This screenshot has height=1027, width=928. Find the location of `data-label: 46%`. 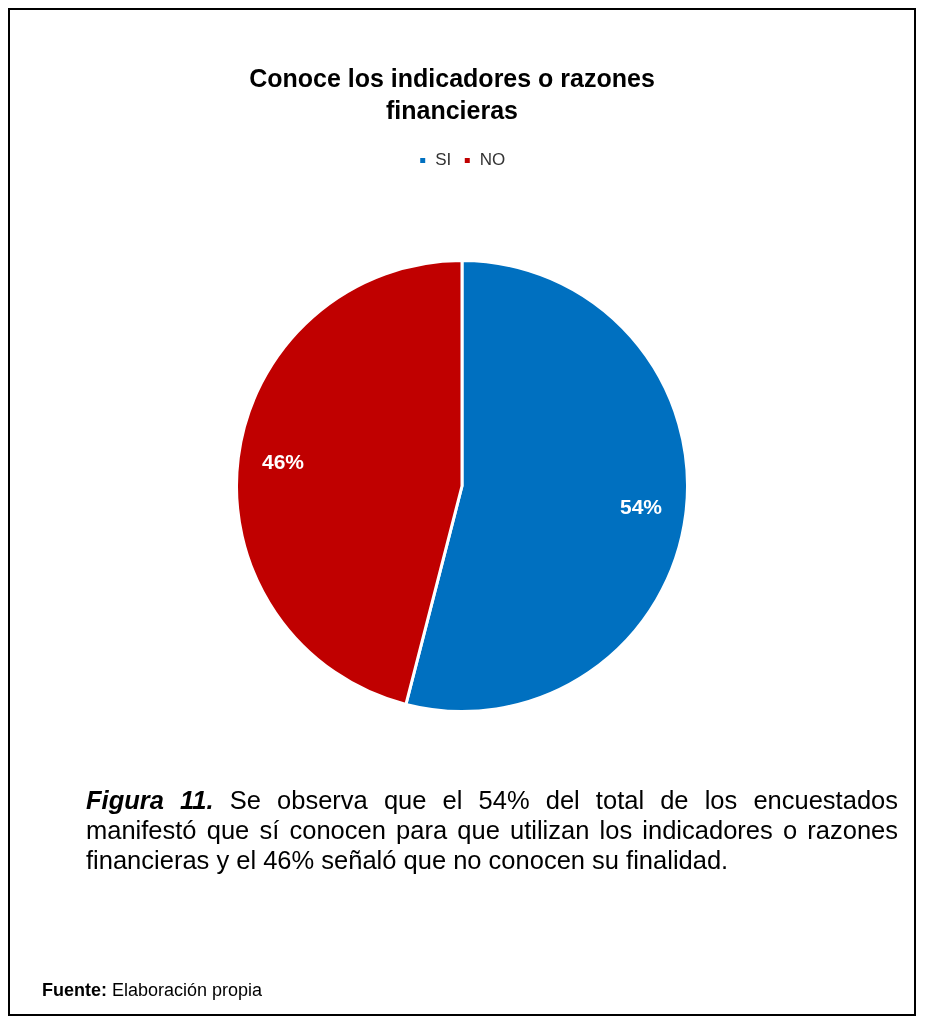

data-label: 46% is located at coordinates (283, 462).